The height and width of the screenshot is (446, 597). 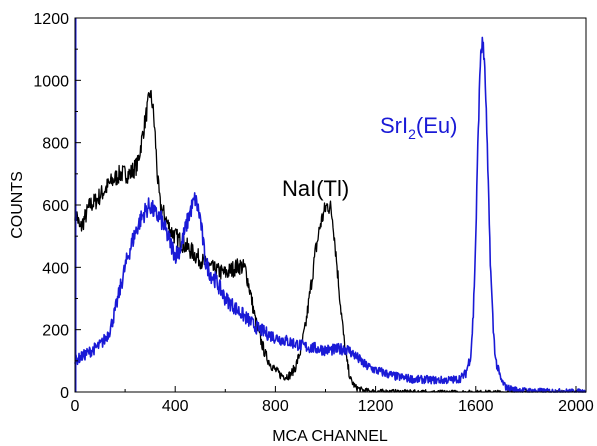 What do you see at coordinates (576, 406) in the screenshot?
I see `x-tick-label: 2000` at bounding box center [576, 406].